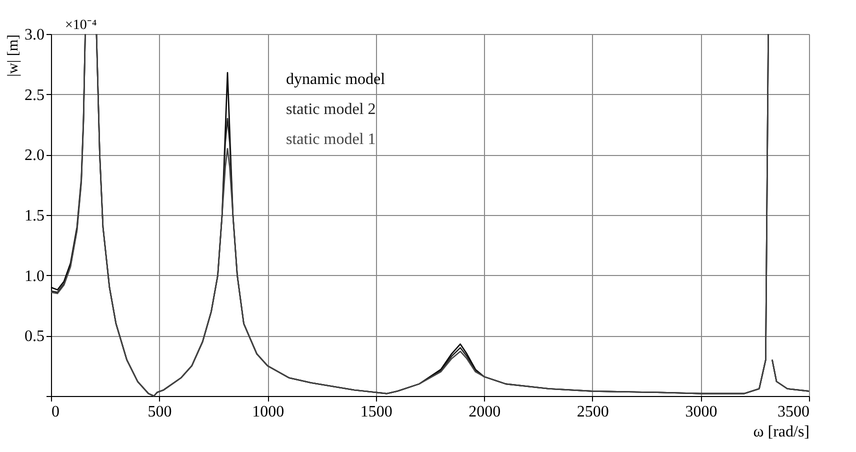 This screenshot has height=452, width=856. I want to click on text: static model 2, so click(331, 109).